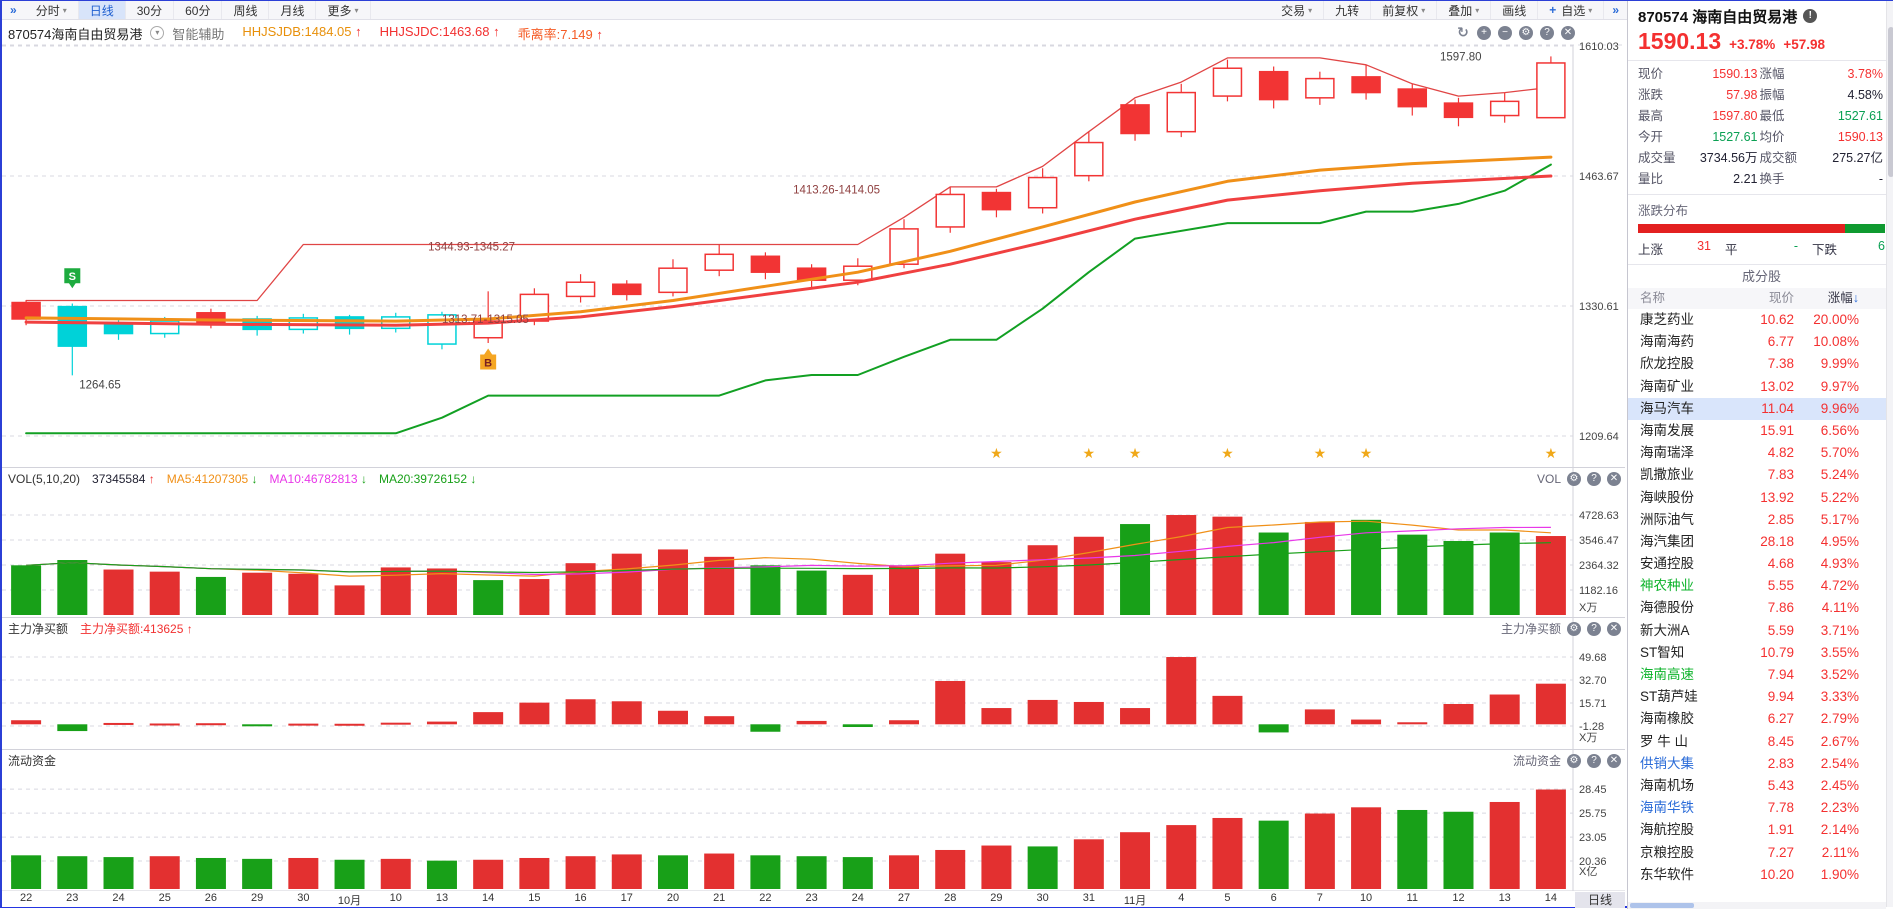 The image size is (1893, 909). I want to click on add-icon: +, so click(1552, 10).